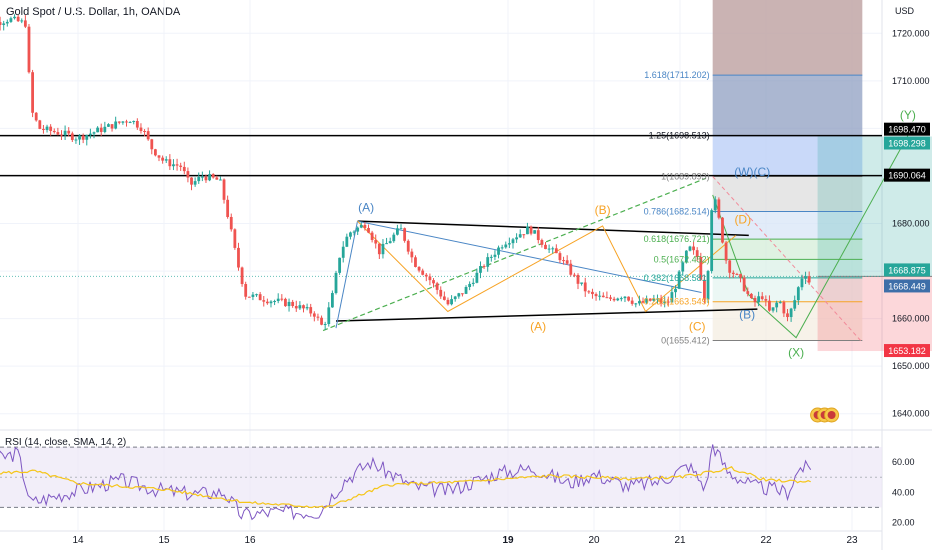  What do you see at coordinates (907, 351) in the screenshot?
I see `price-badge-label-5: 1653.182` at bounding box center [907, 351].